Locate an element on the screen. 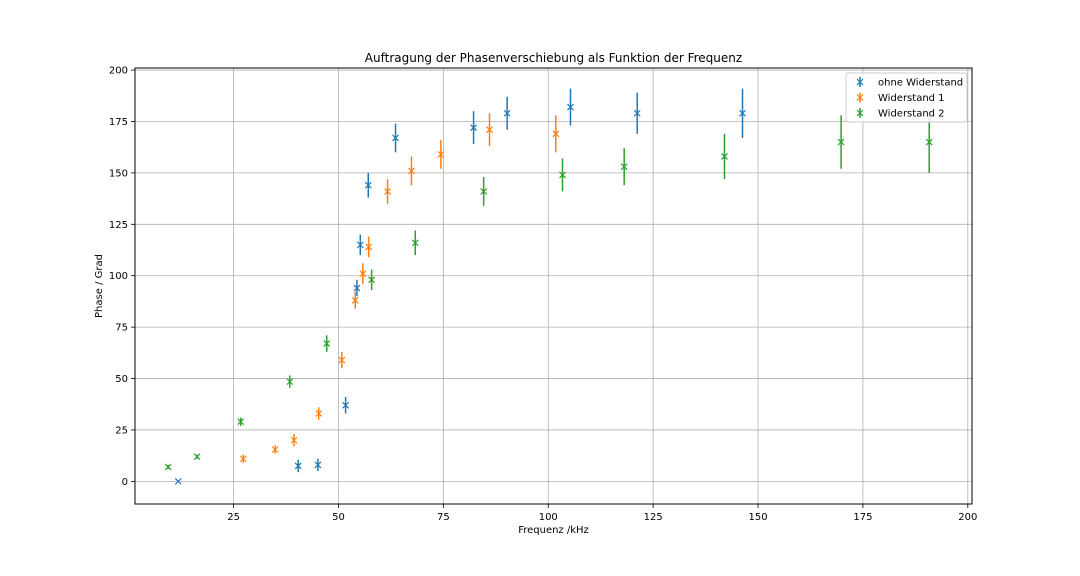 Image resolution: width=1080 pixels, height=576 pixels. x-tick-label: 50 is located at coordinates (338, 517).